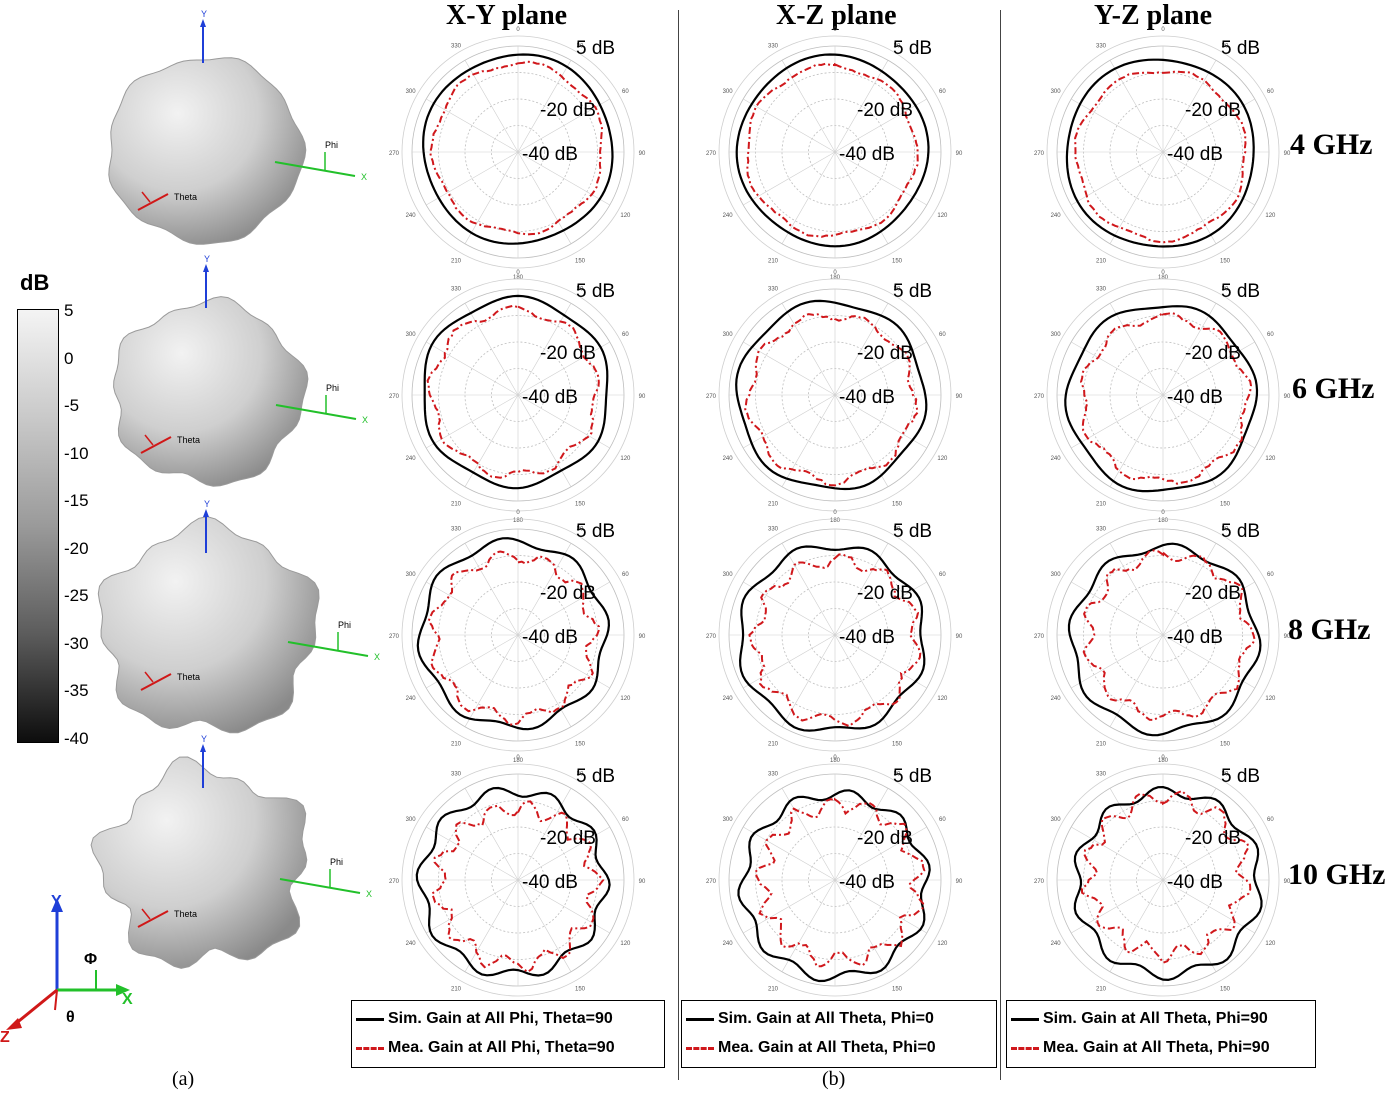 This screenshot has height=1099, width=1400. What do you see at coordinates (183, 1079) in the screenshot?
I see `caption-a: (a)` at bounding box center [183, 1079].